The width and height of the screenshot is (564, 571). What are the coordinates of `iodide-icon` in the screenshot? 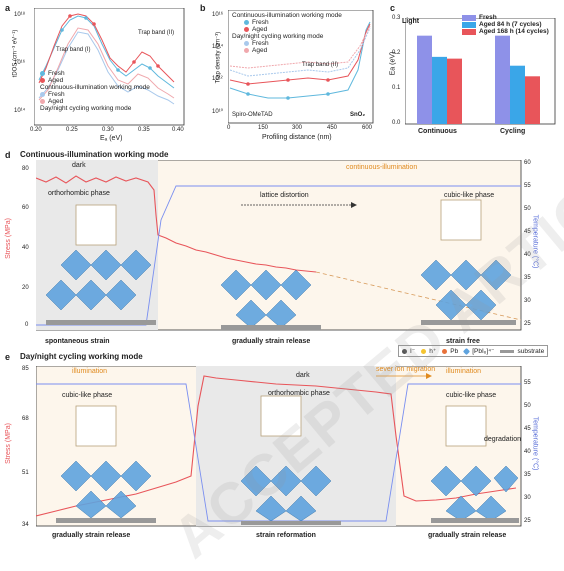 It's located at (404, 351).